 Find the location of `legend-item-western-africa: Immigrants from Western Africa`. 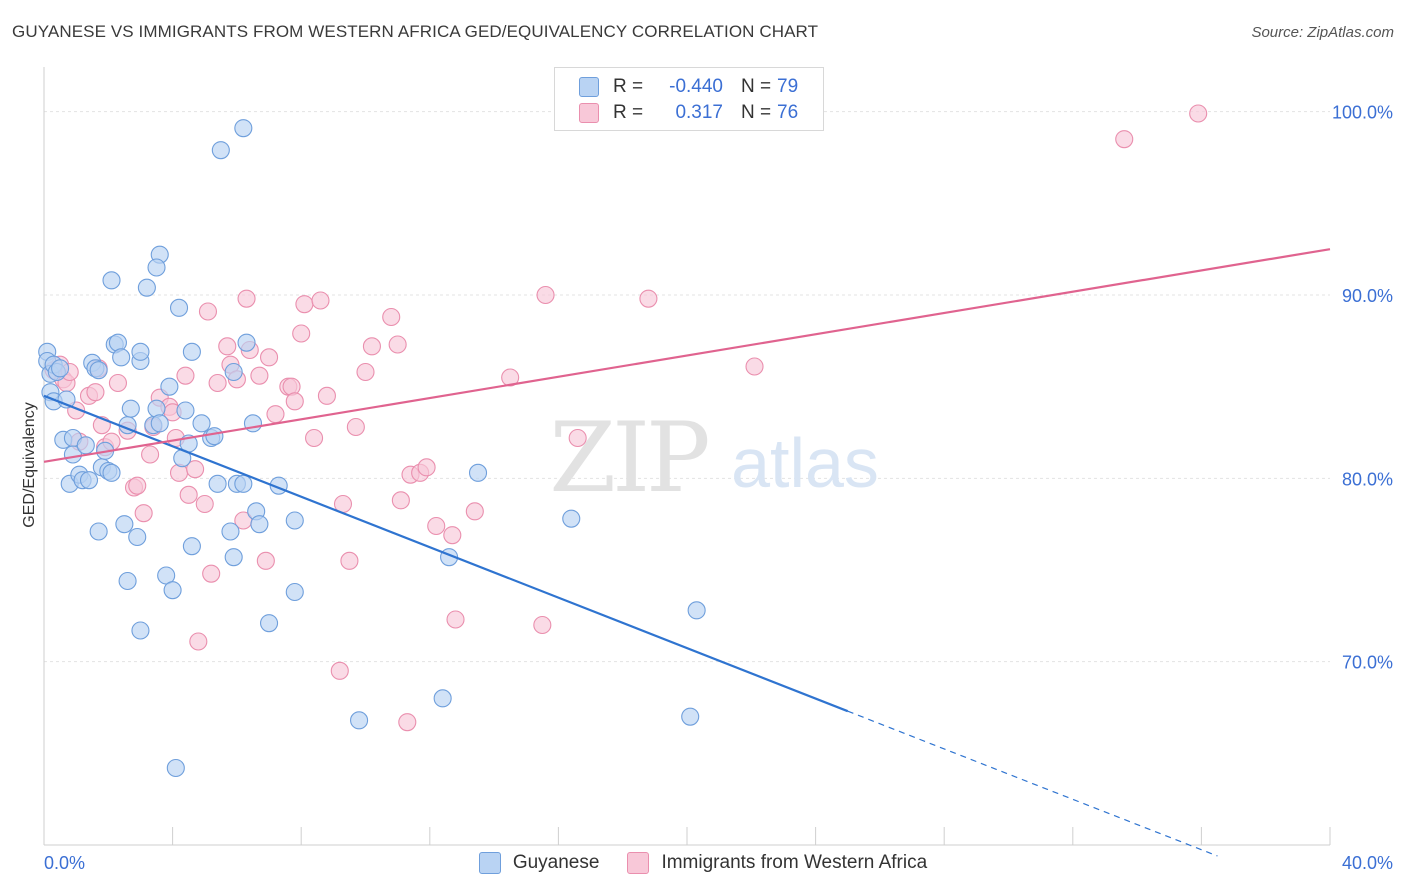

legend-item-western-africa: Immigrants from Western Africa is located at coordinates (777, 863).